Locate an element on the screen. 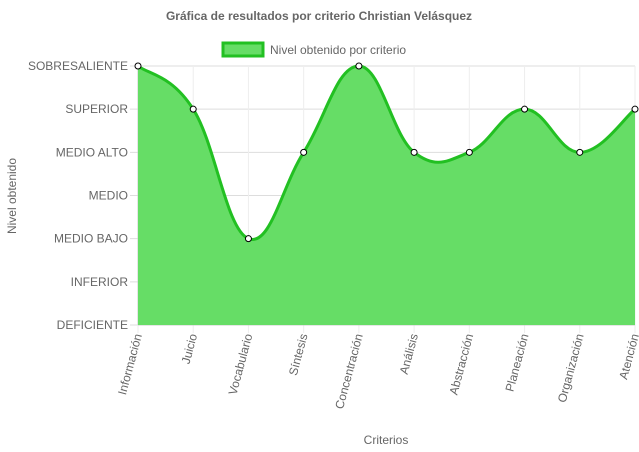  legend: Nivel obtenido por criterio is located at coordinates (313, 49).